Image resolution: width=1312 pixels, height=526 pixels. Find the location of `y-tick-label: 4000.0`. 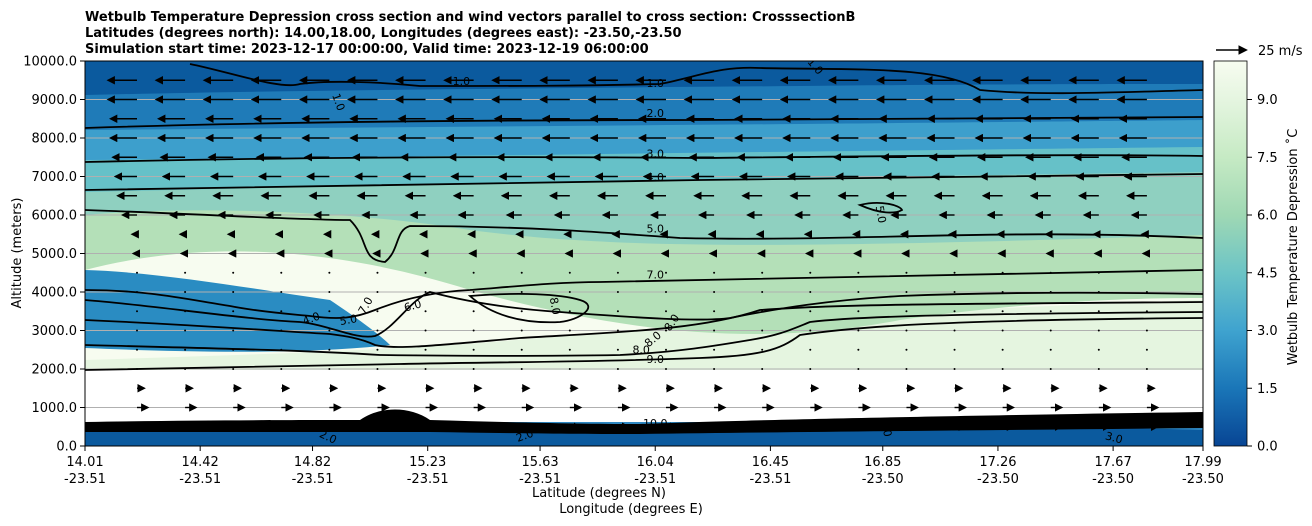

y-tick-label: 4000.0 is located at coordinates (55, 293).